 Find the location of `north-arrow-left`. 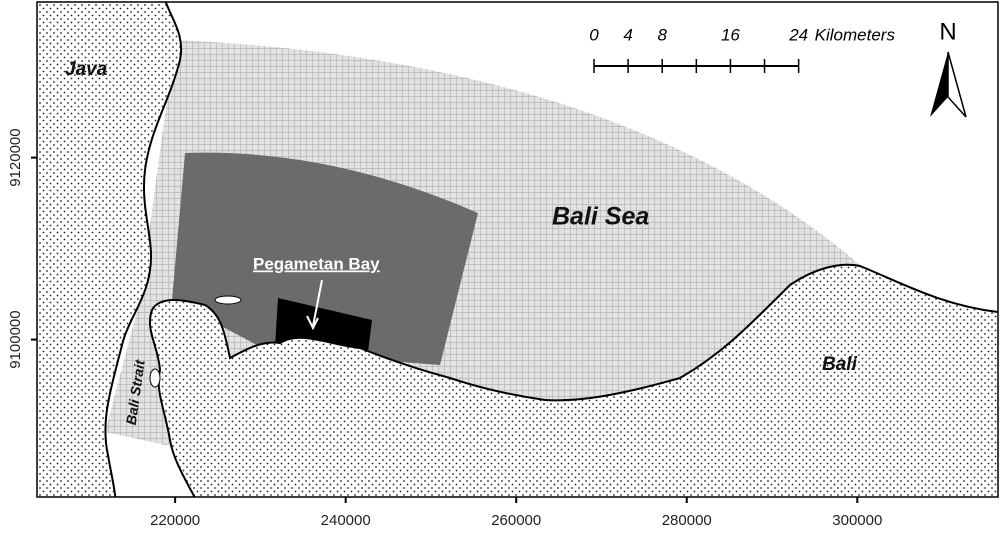

north-arrow-left is located at coordinates (939, 84).